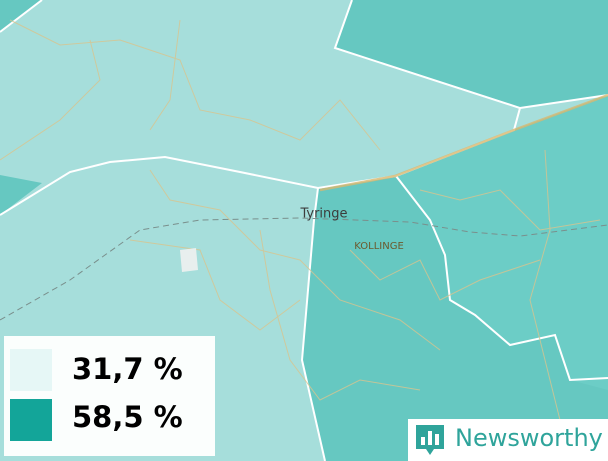  I want to click on building, so click(189, 260).